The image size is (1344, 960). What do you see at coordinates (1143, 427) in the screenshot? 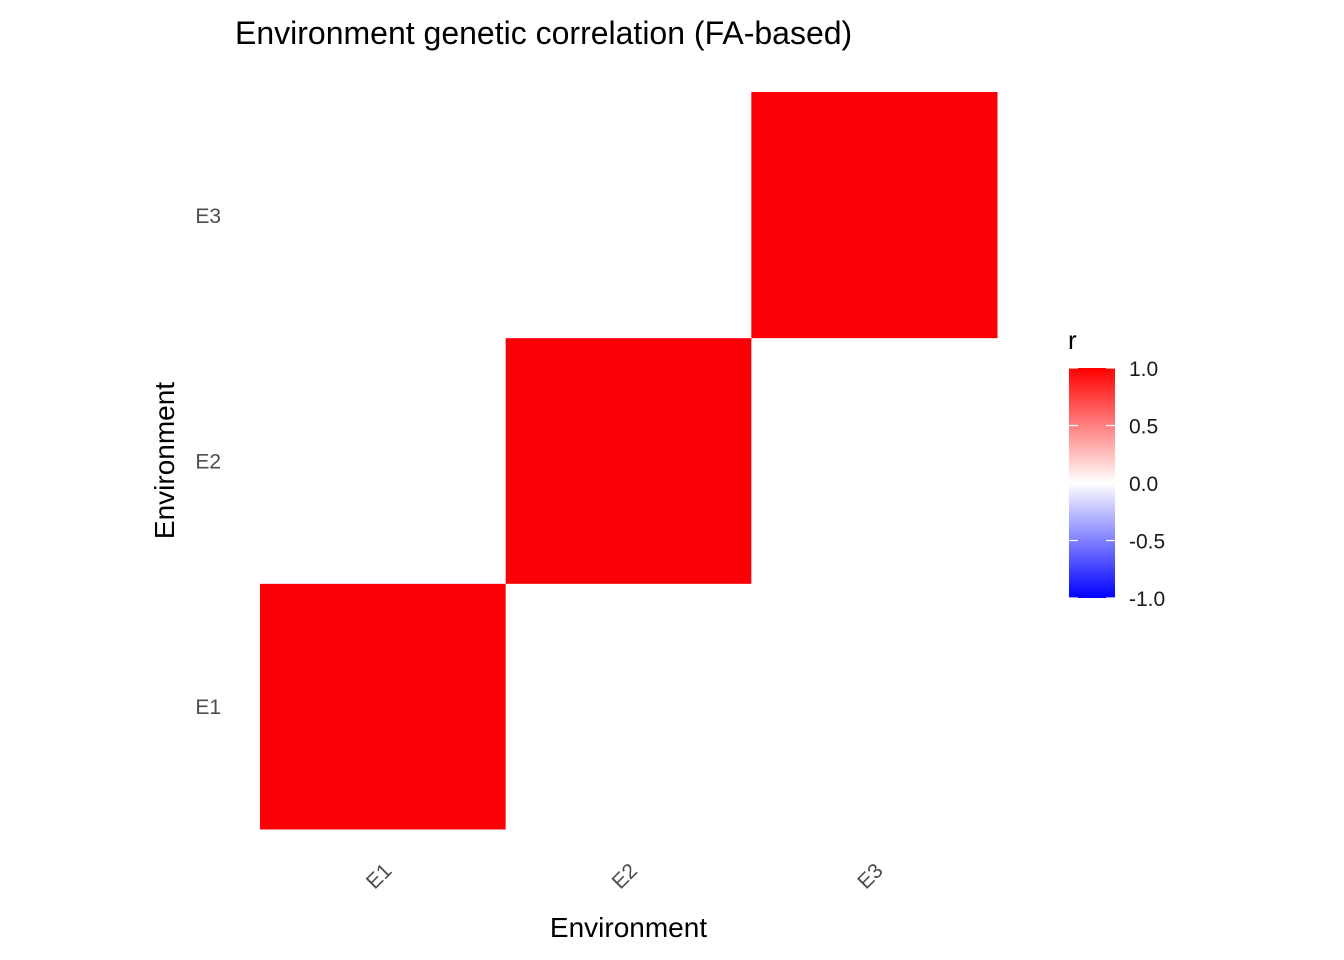
I see `legend-break-label: 0.5` at bounding box center [1143, 427].